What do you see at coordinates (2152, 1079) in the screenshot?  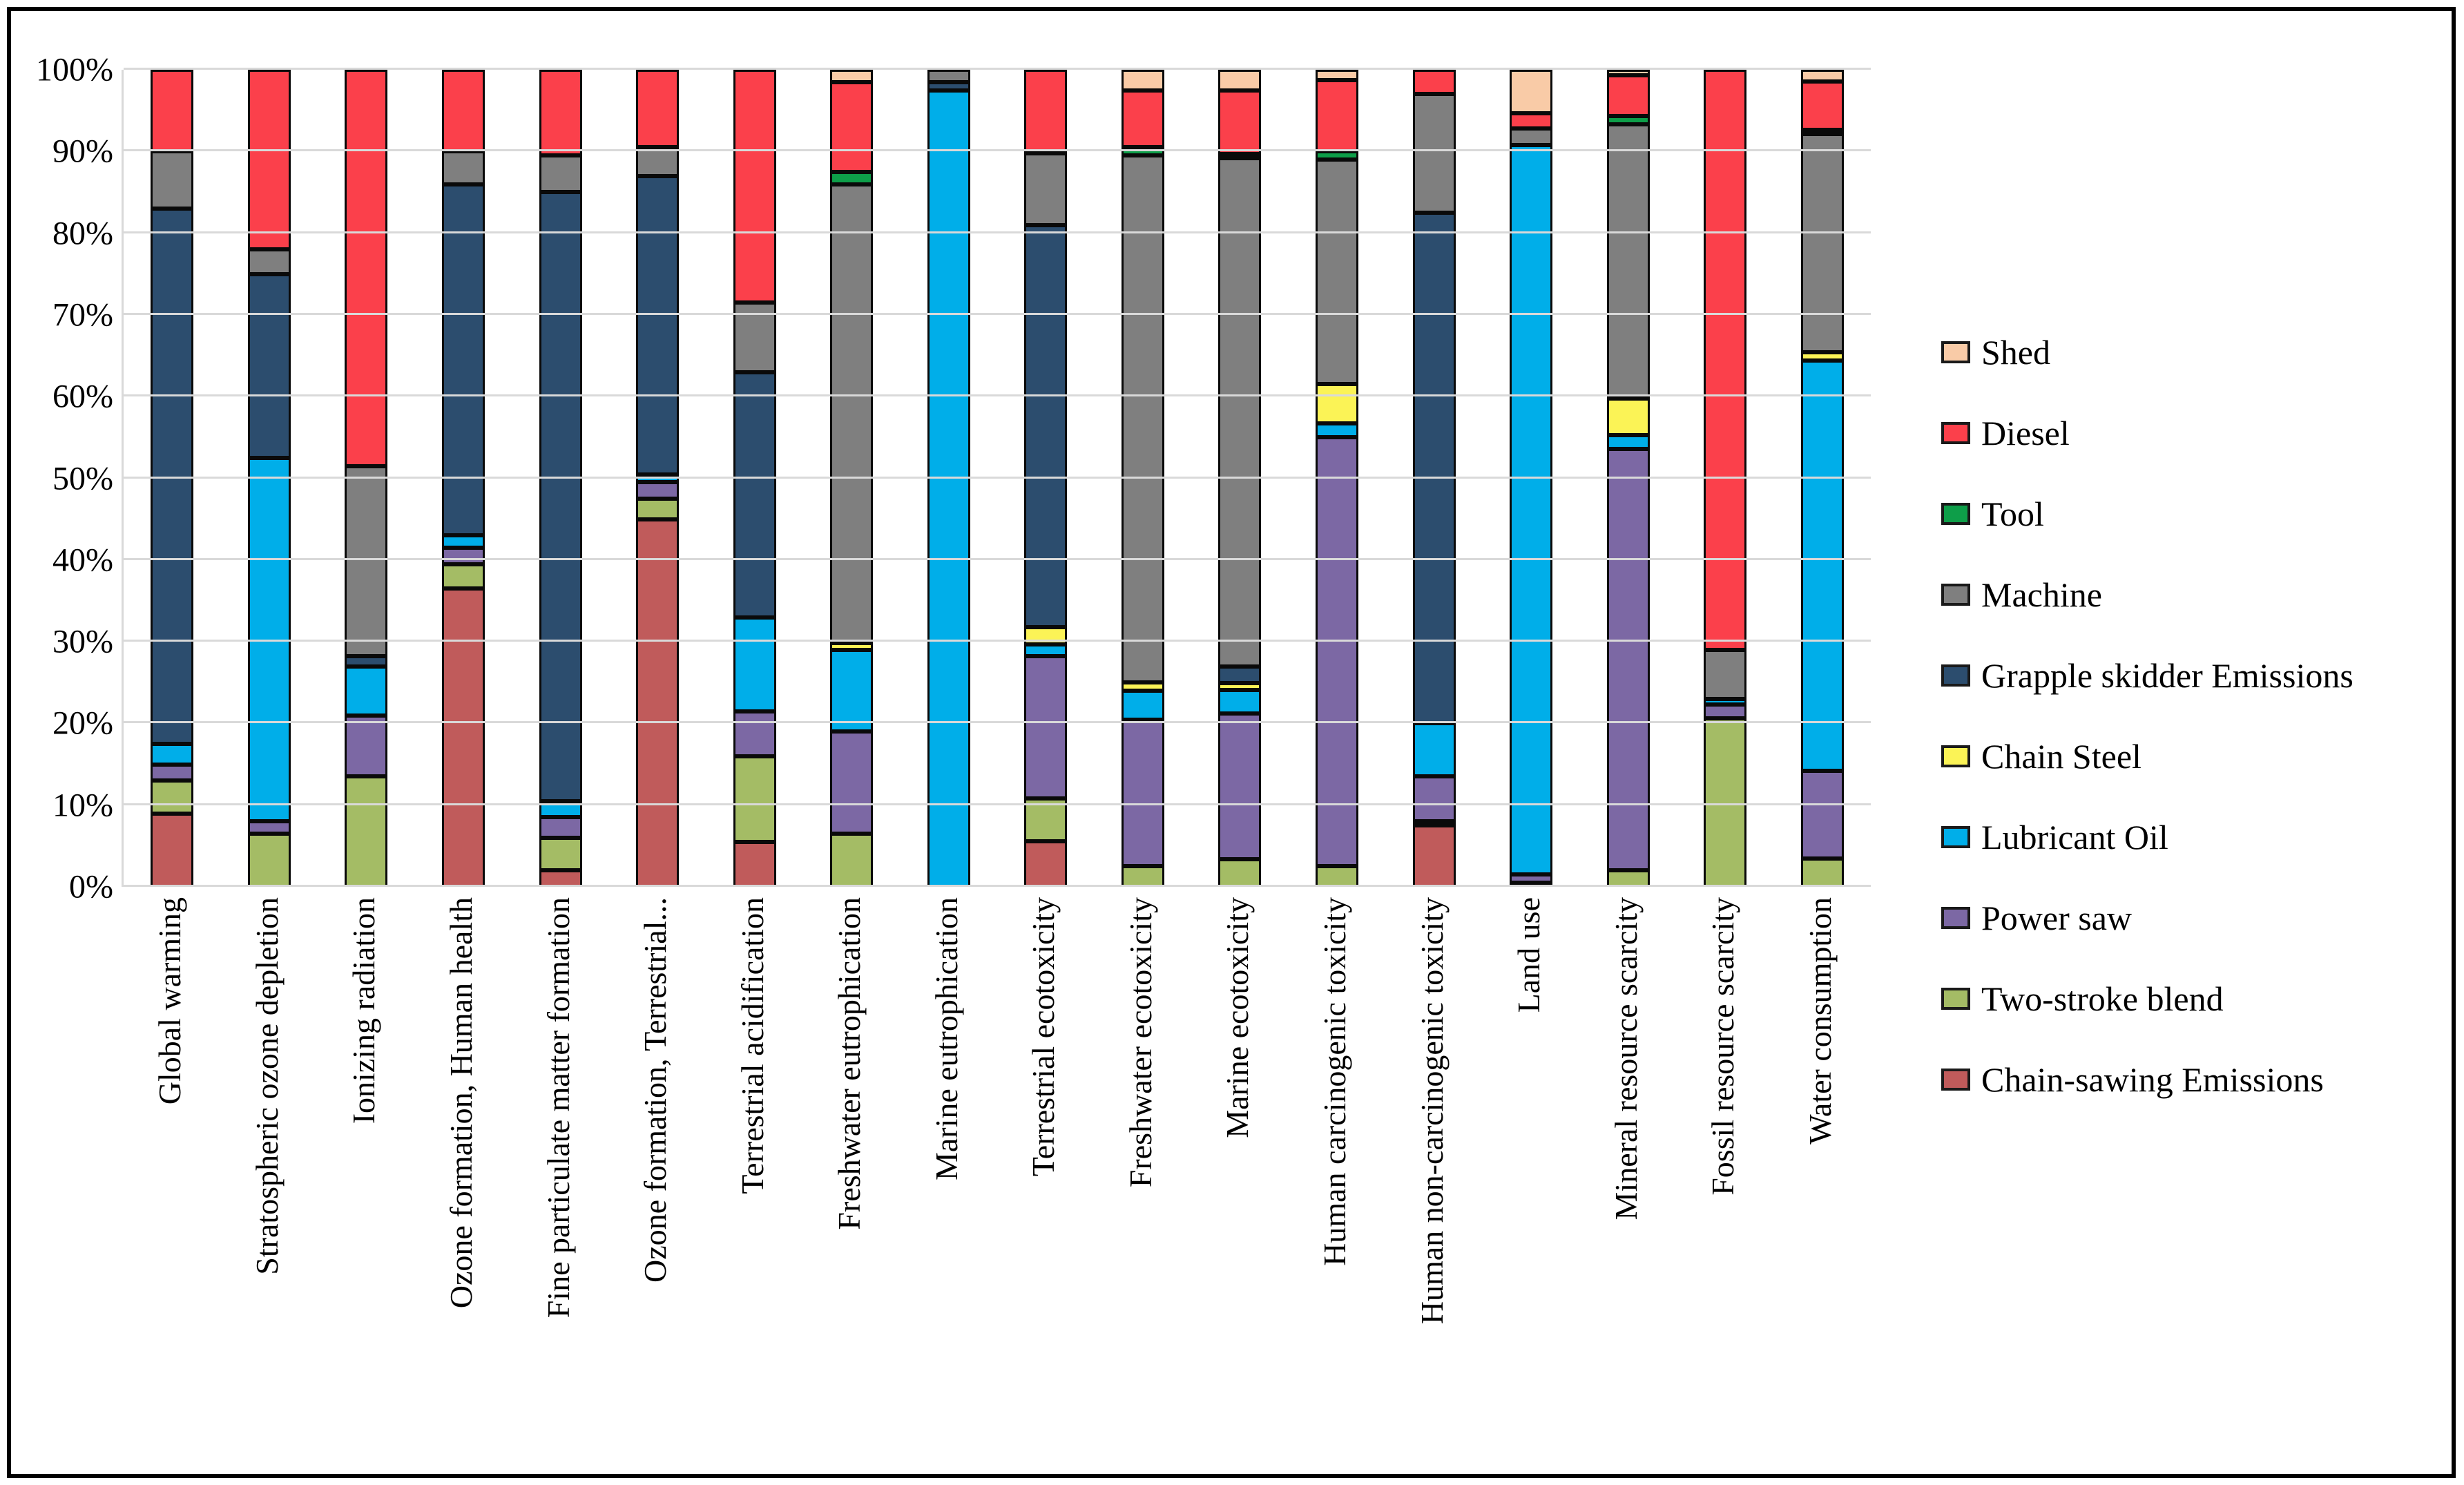 I see `legend-label-chain-sawing-emissions: Chain-sawing Emissions` at bounding box center [2152, 1079].